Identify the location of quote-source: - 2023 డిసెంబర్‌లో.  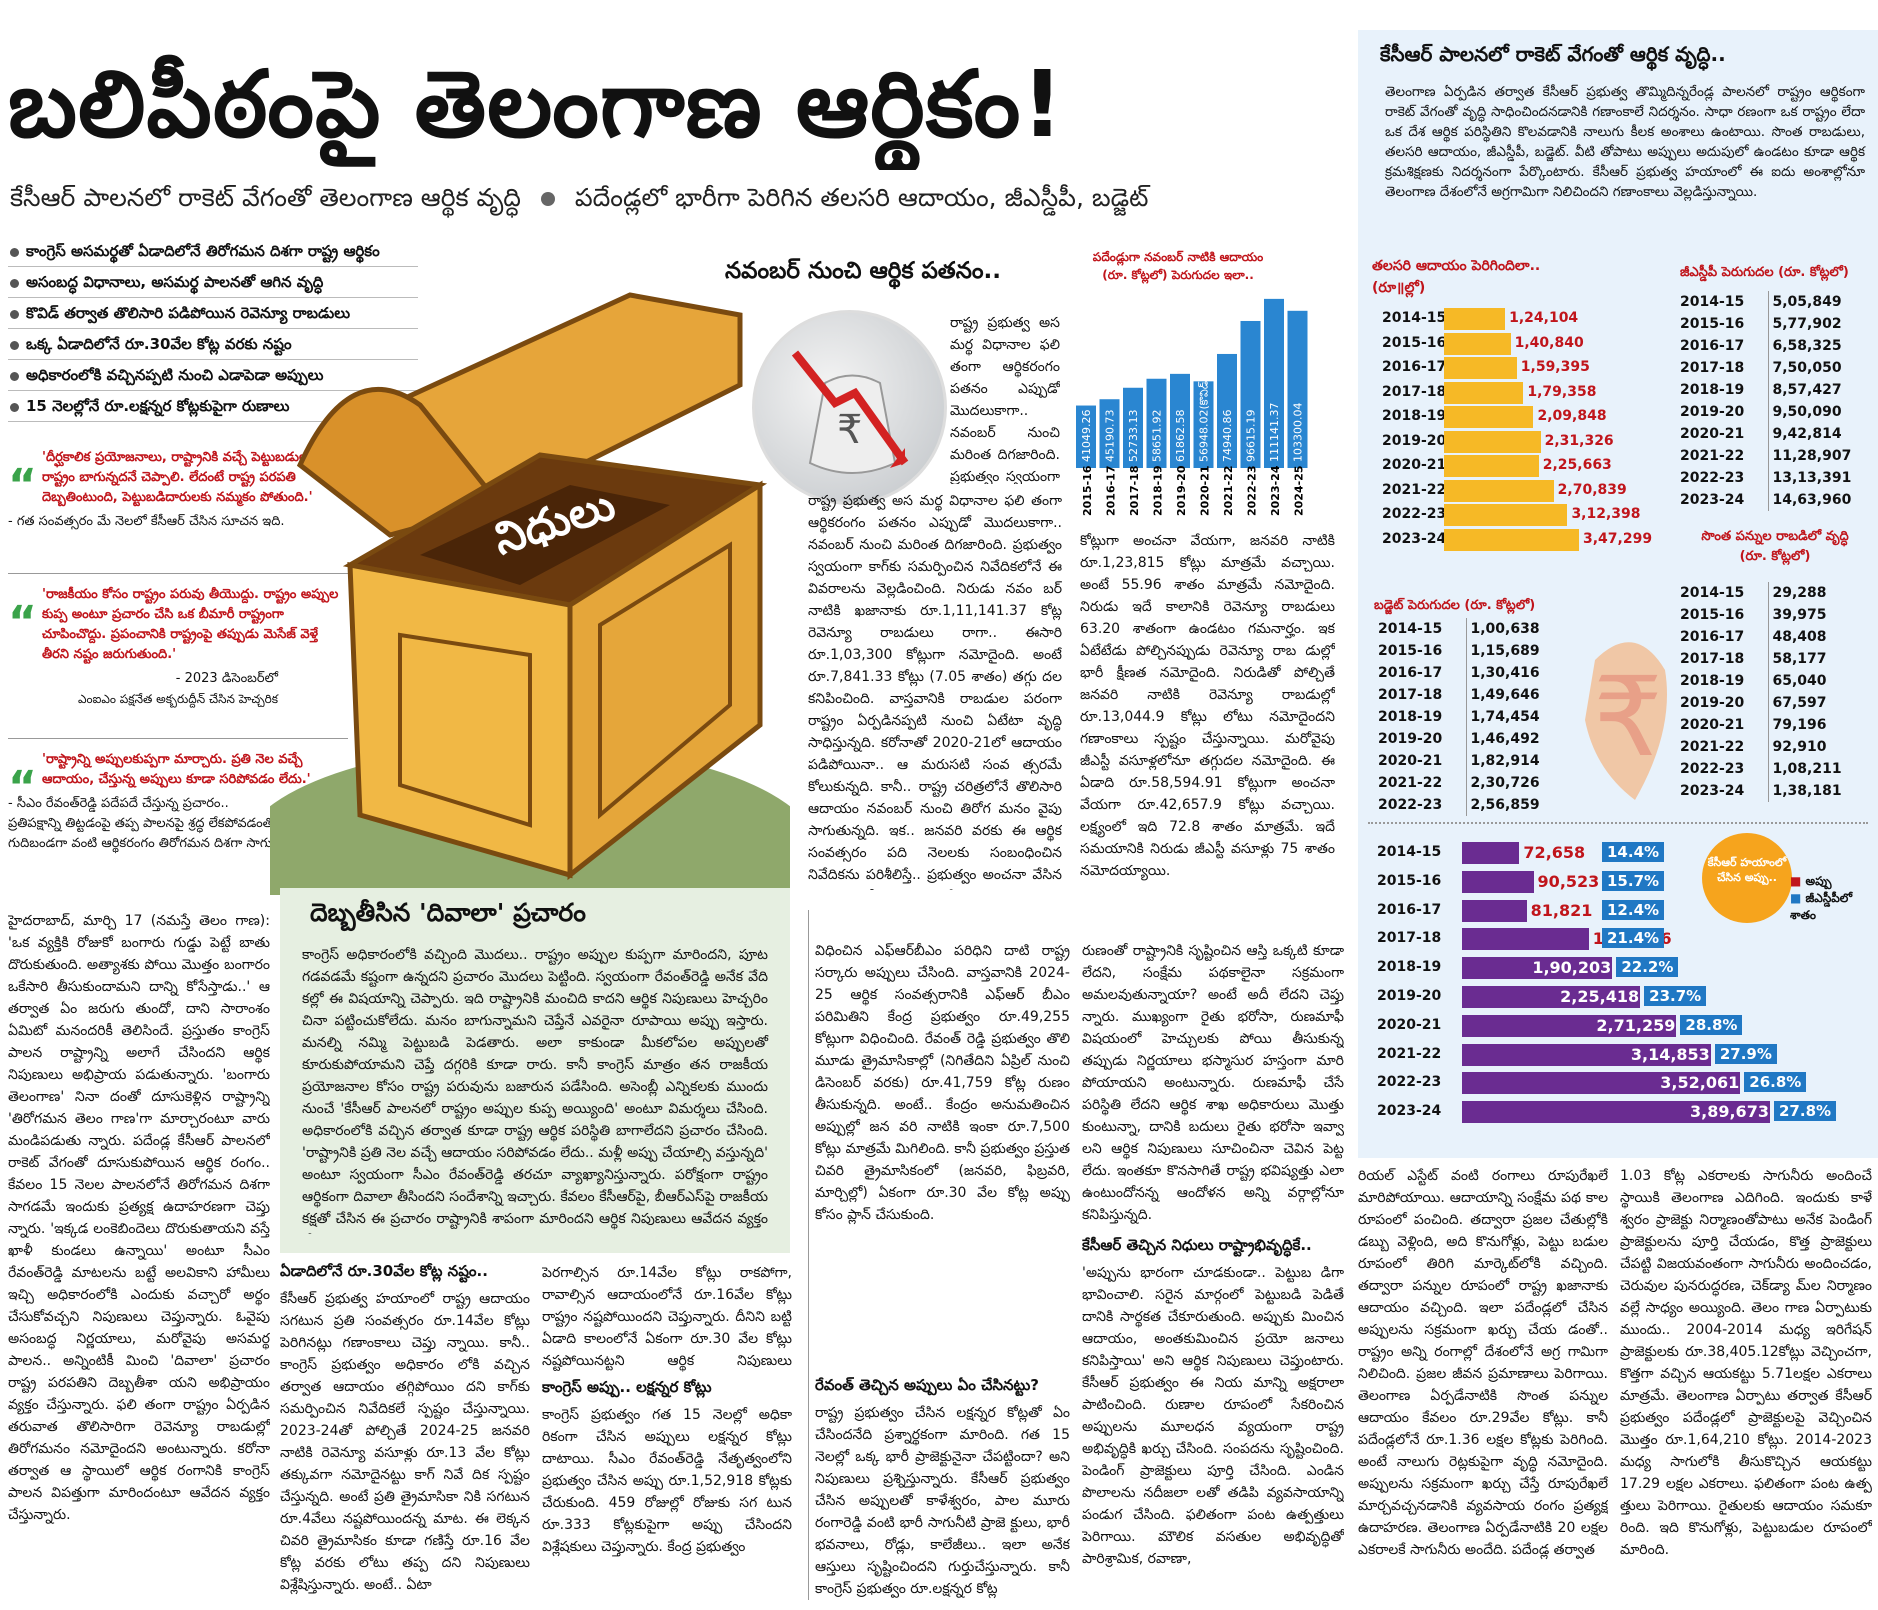
(226, 678).